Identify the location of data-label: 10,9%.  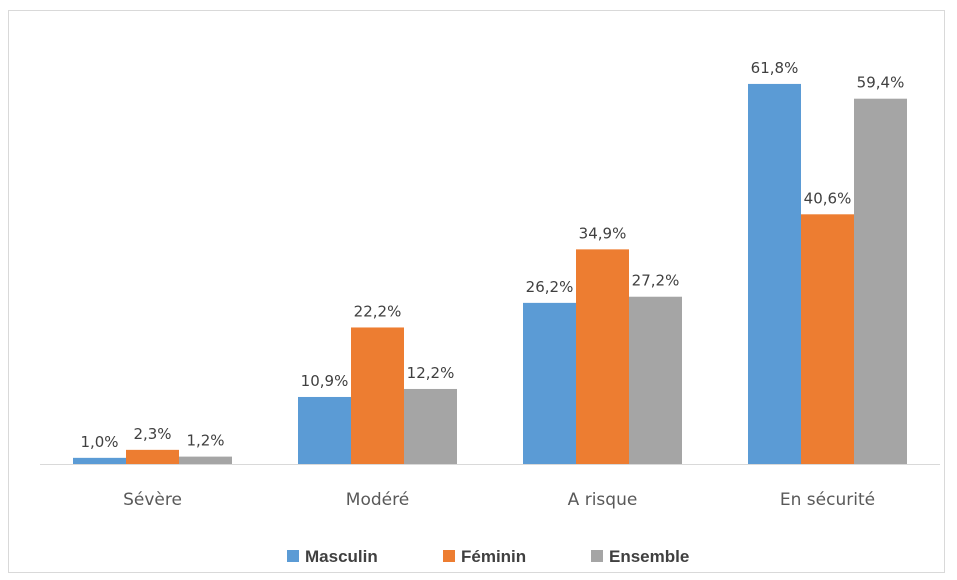
(325, 381).